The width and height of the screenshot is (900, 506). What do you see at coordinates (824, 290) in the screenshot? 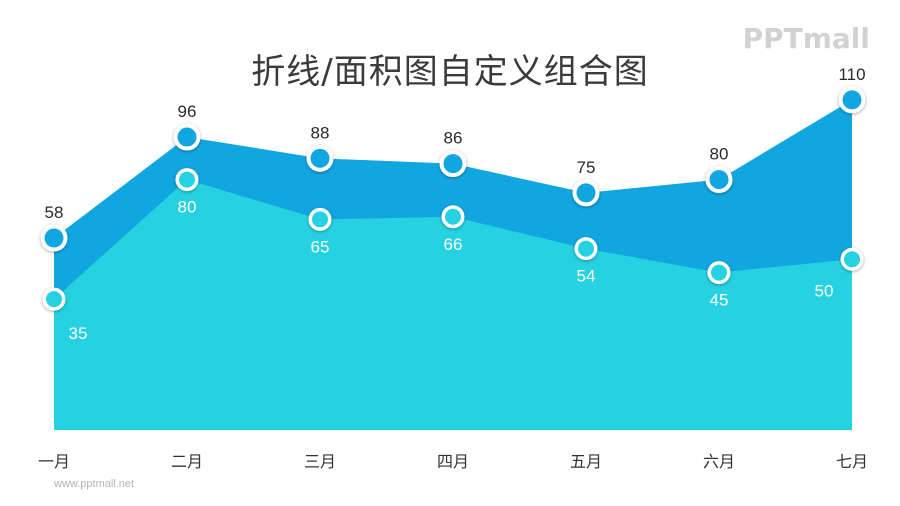
I see `series-2-data-label: 50` at bounding box center [824, 290].